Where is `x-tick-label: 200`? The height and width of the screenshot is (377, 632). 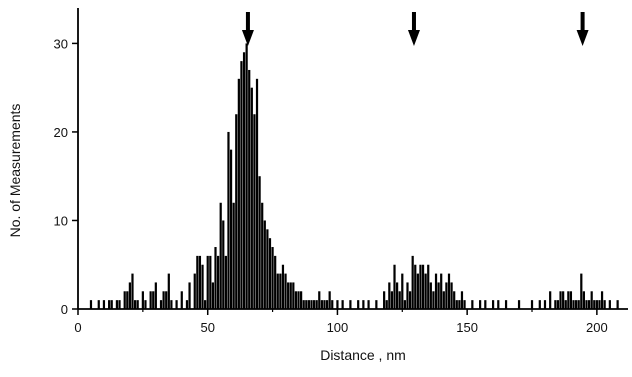
x-tick-label: 200 is located at coordinates (597, 327).